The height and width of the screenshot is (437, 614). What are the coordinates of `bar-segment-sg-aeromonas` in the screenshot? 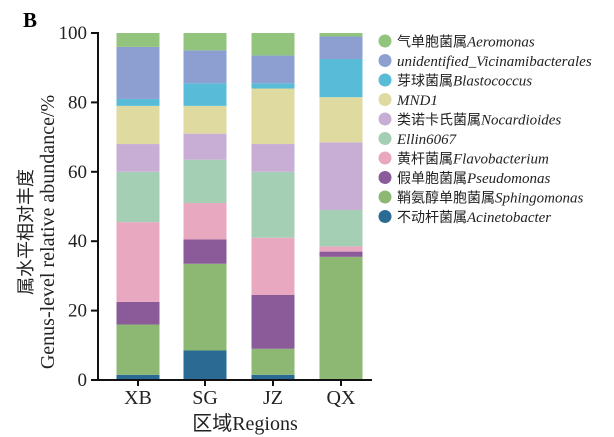 It's located at (205, 42).